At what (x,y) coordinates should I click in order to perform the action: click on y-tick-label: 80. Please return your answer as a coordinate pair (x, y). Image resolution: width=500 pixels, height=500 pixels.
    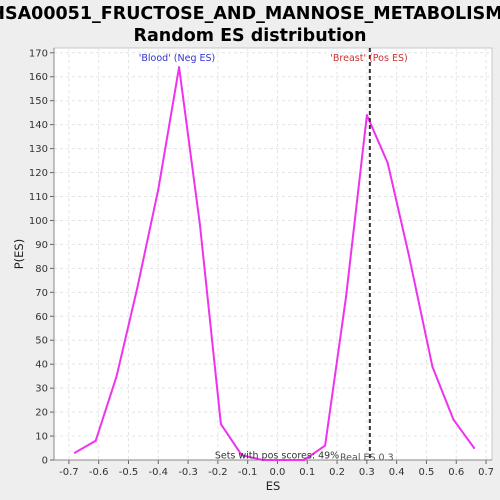
    Looking at the image, I should click on (41, 269).